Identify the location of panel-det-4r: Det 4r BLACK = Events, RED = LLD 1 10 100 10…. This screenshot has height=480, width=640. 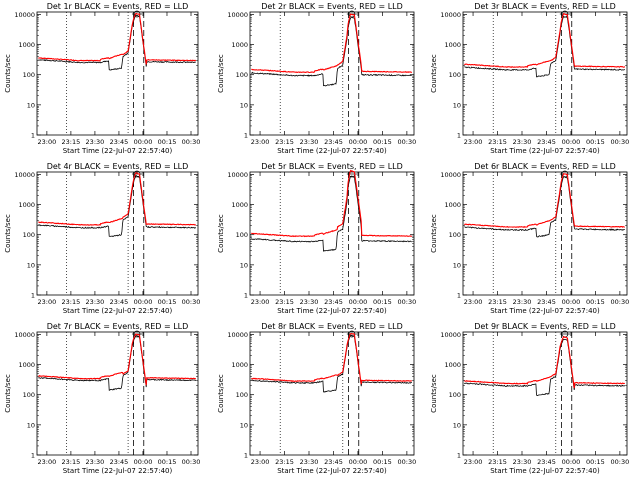
(102, 238).